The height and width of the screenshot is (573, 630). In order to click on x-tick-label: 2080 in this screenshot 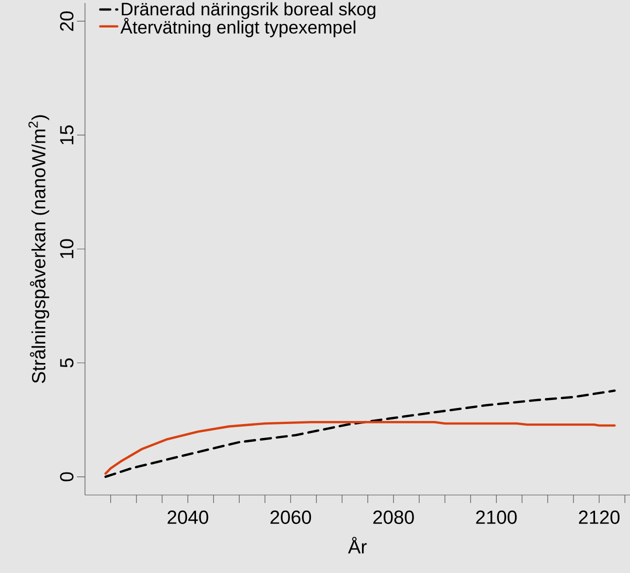, I will do `click(393, 517)`.